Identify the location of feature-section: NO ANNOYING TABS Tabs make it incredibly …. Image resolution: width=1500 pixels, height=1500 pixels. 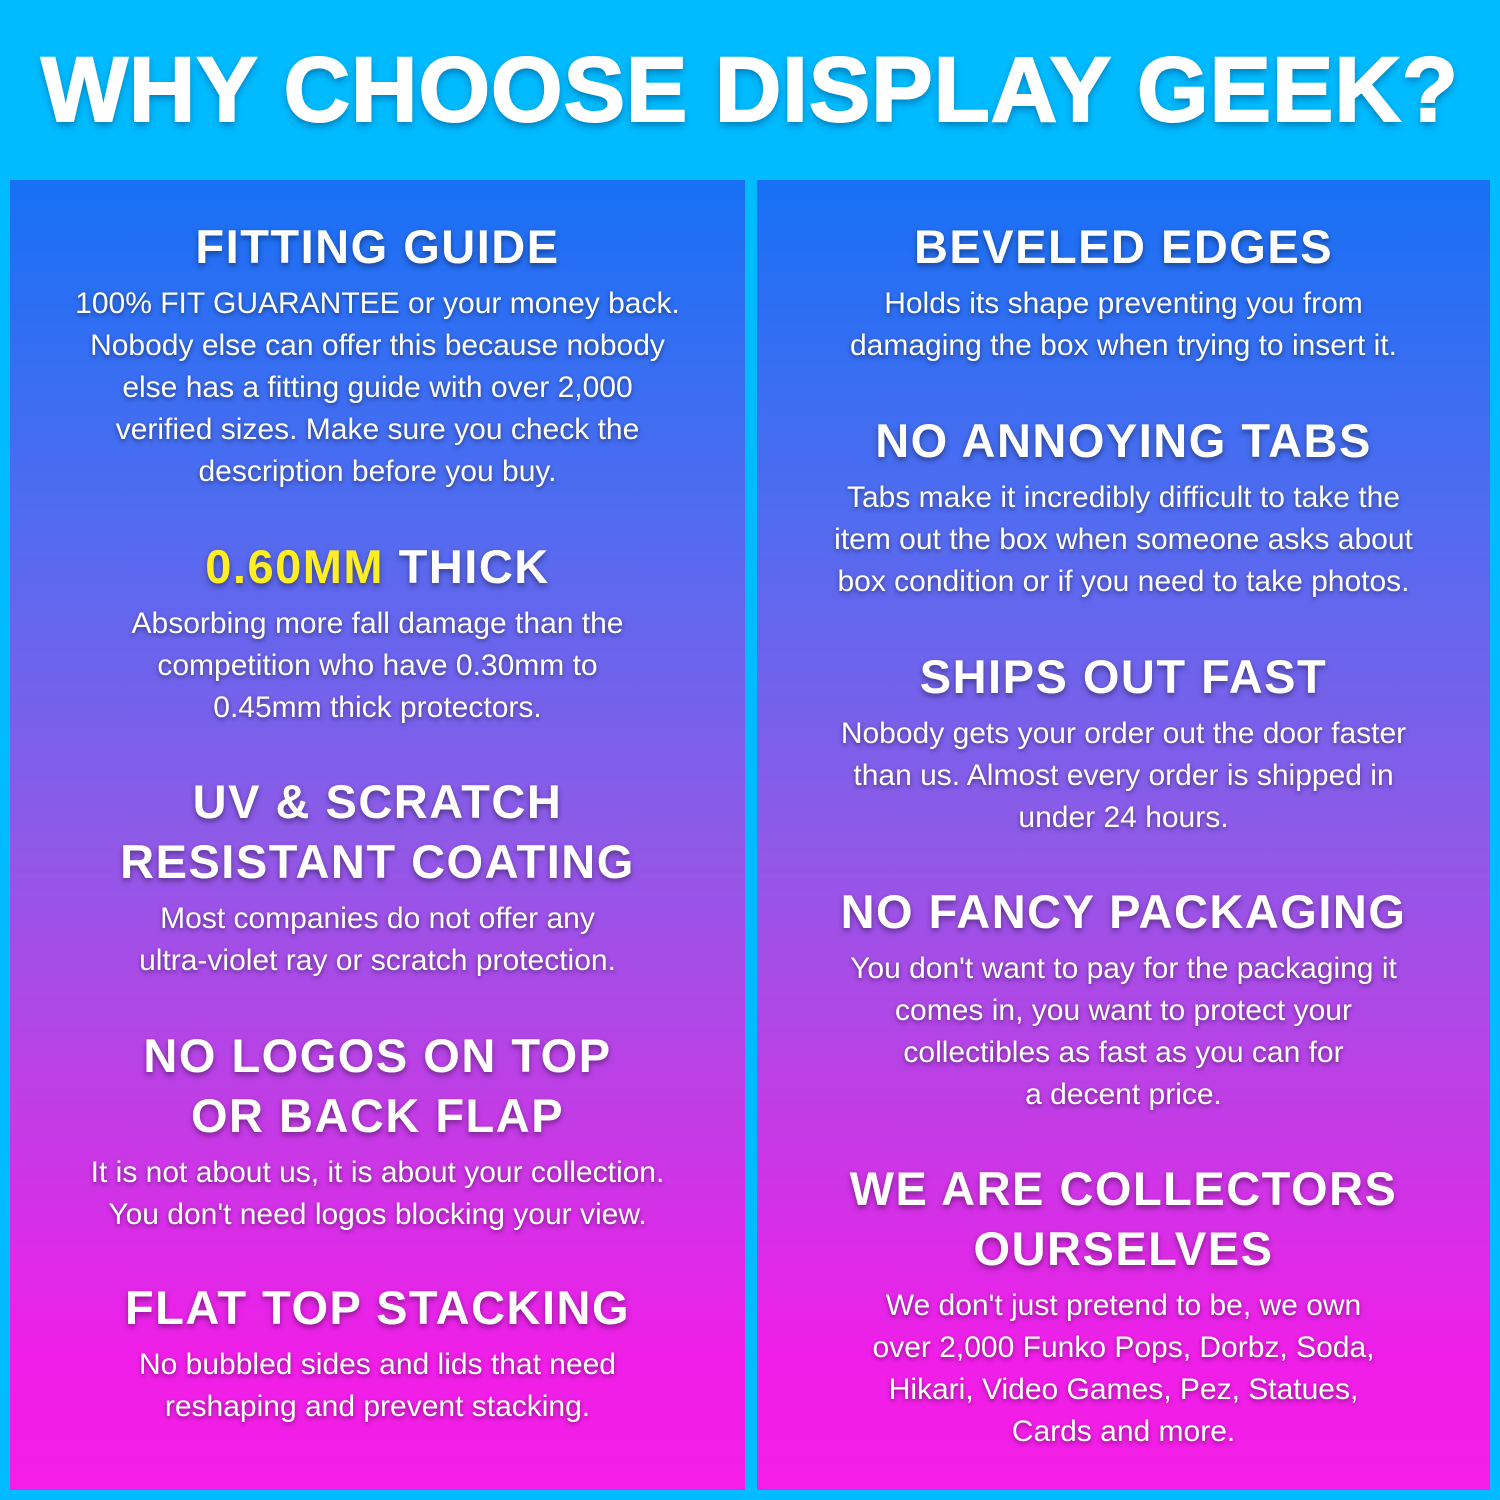
(1123, 507).